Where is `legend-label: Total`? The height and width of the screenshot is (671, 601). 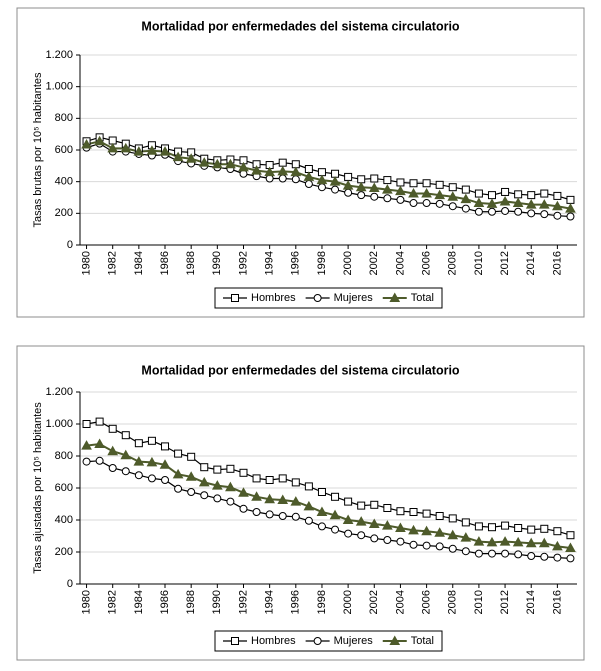
legend-label: Total is located at coordinates (422, 298).